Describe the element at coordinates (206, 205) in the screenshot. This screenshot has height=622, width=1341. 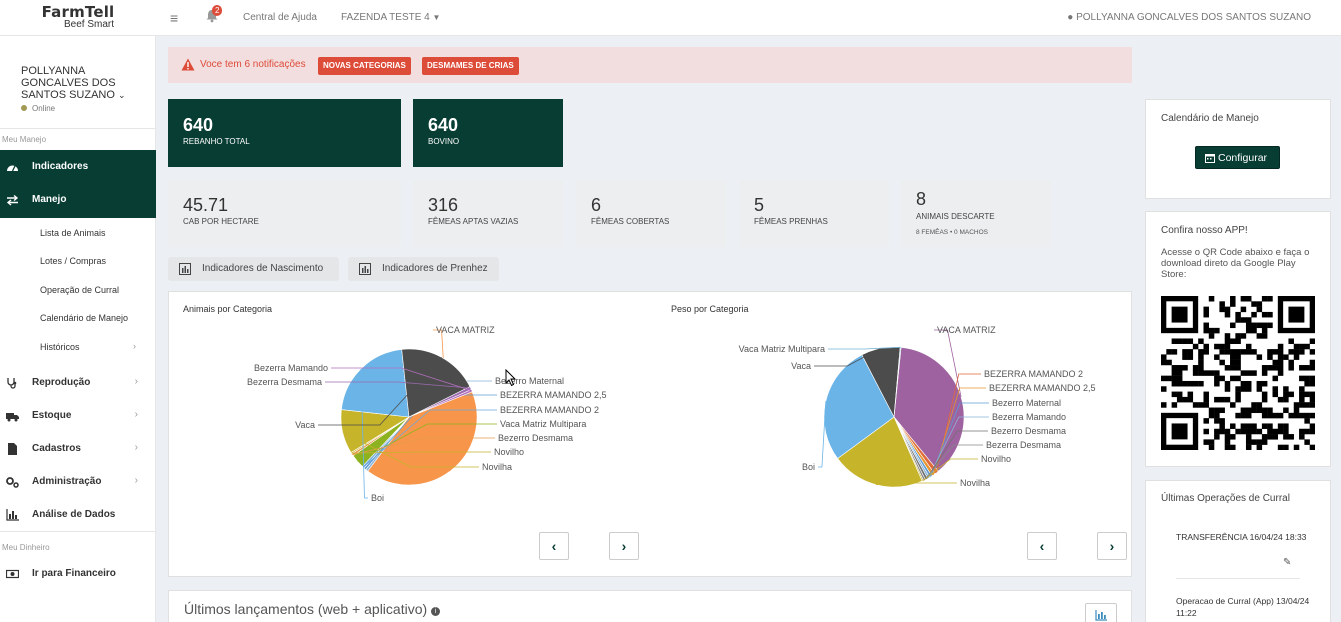
I see `kpi-value: 45.71` at that location.